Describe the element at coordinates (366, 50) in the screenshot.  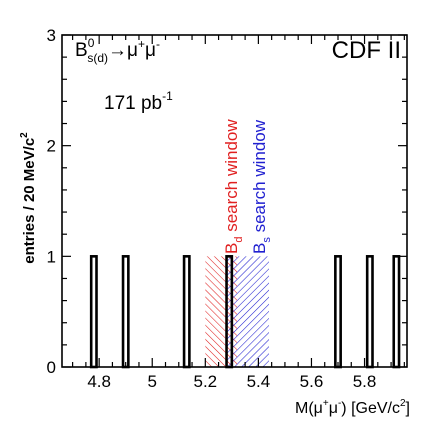
I see `experiment-label: CDF II` at that location.